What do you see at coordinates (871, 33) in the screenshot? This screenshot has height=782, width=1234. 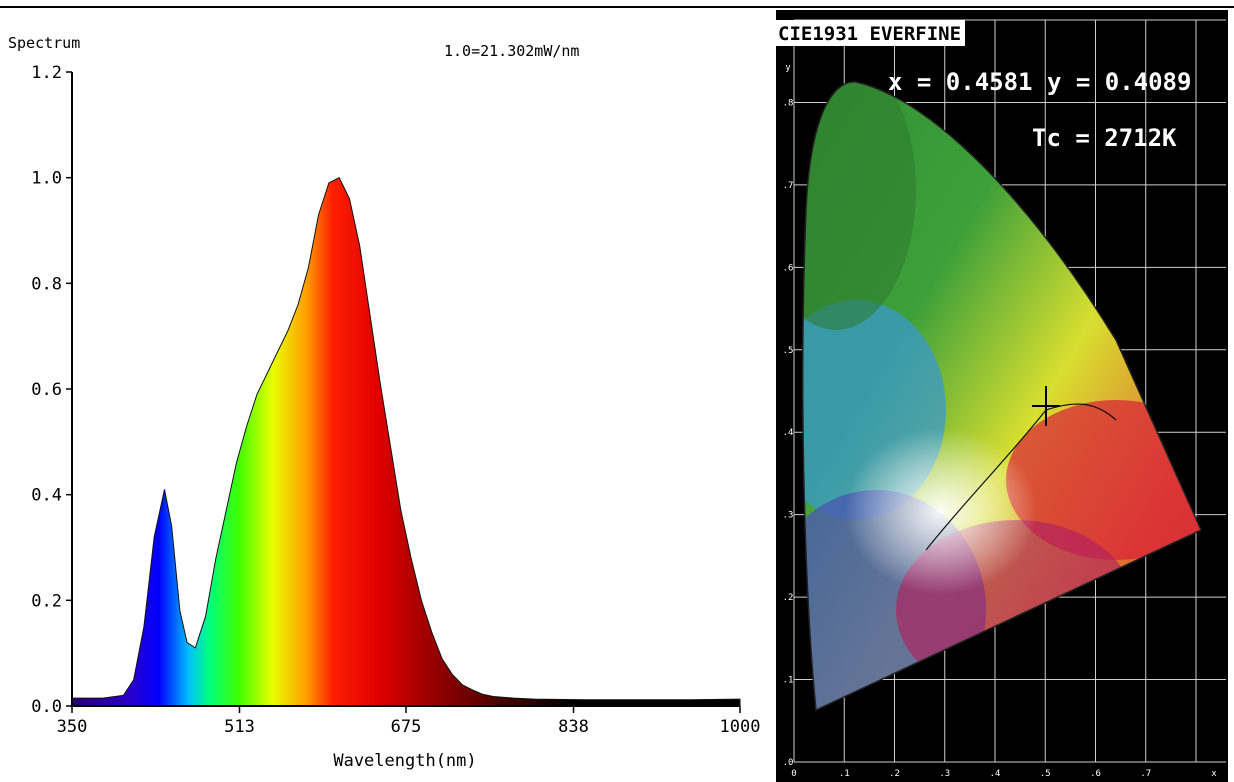 I see `cie-title: CIE1931 EVERFINE` at bounding box center [871, 33].